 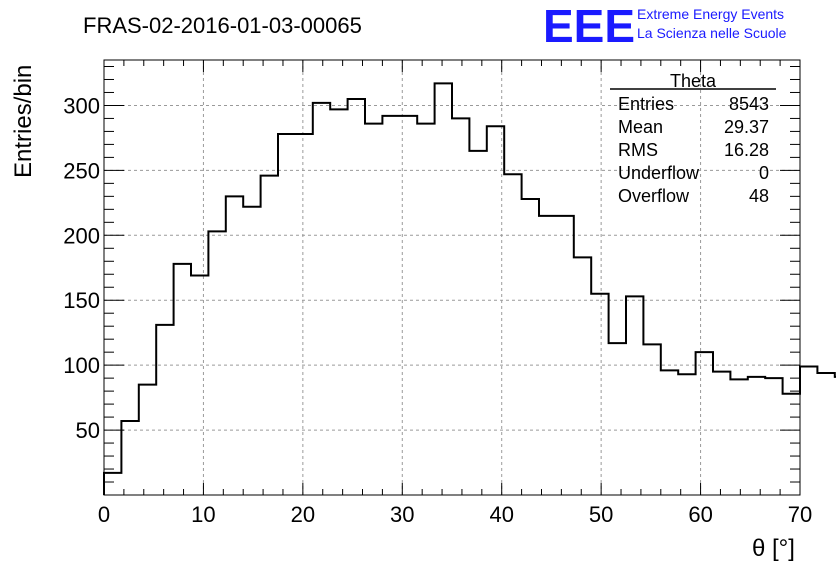 I want to click on stats-value-entries: 8543, so click(x=749, y=104).